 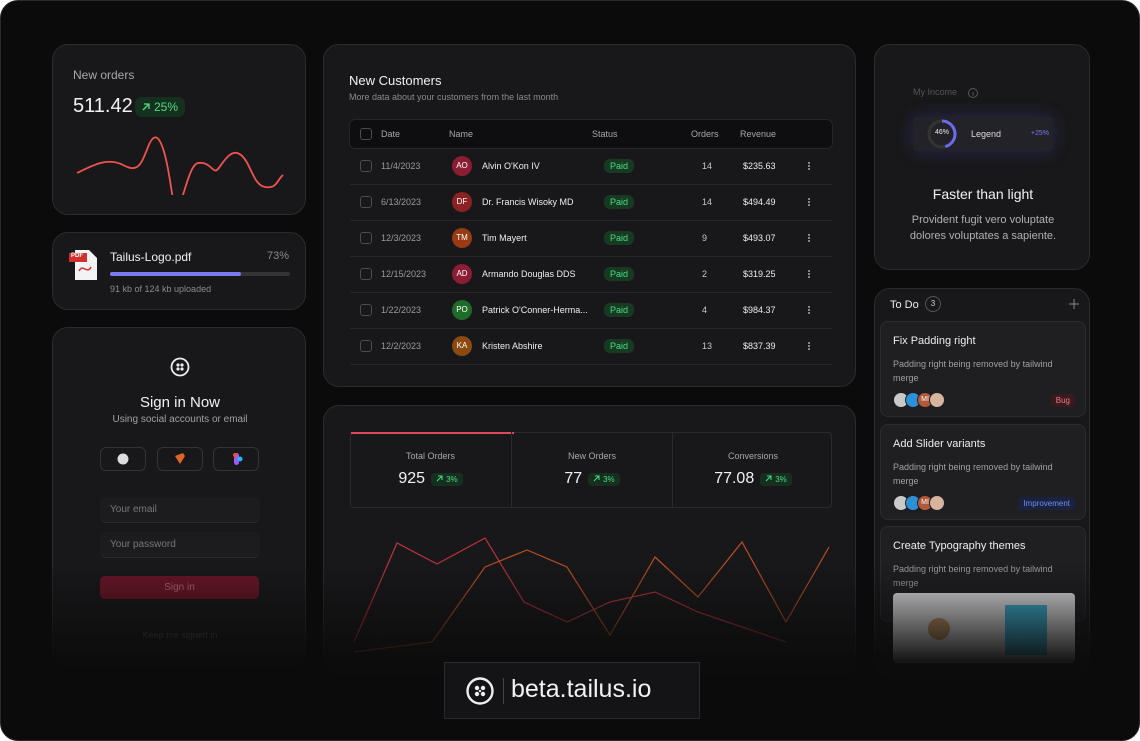 I want to click on date: 6/13/2023, so click(x=401, y=202).